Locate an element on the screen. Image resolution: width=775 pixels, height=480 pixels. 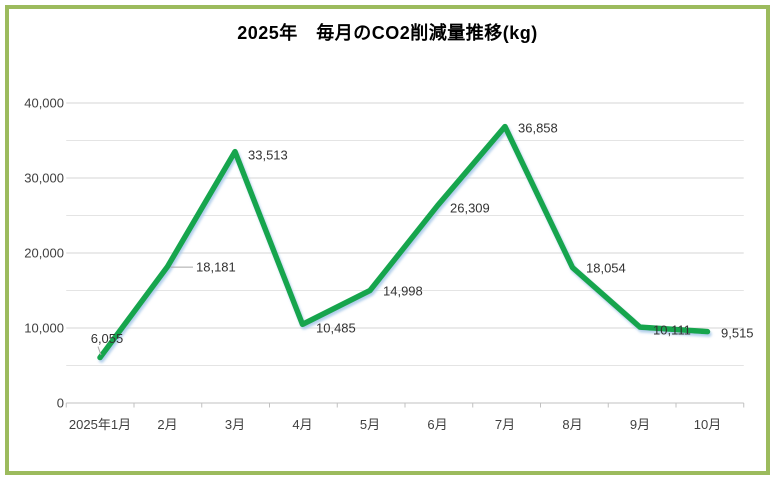
chart-title: 2025年 毎月のCO2削減量推移(kg) is located at coordinates (387, 33).